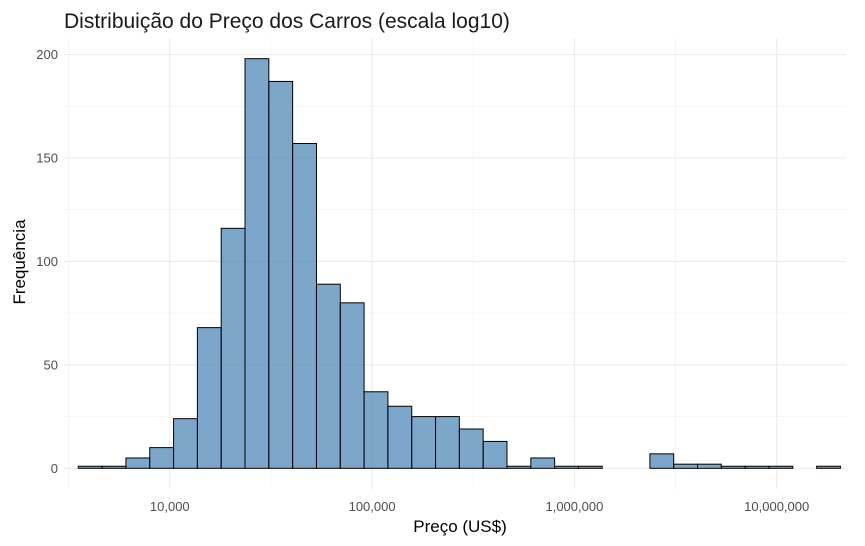  Describe the element at coordinates (51, 364) in the screenshot. I see `y-tick-label: 50` at that location.